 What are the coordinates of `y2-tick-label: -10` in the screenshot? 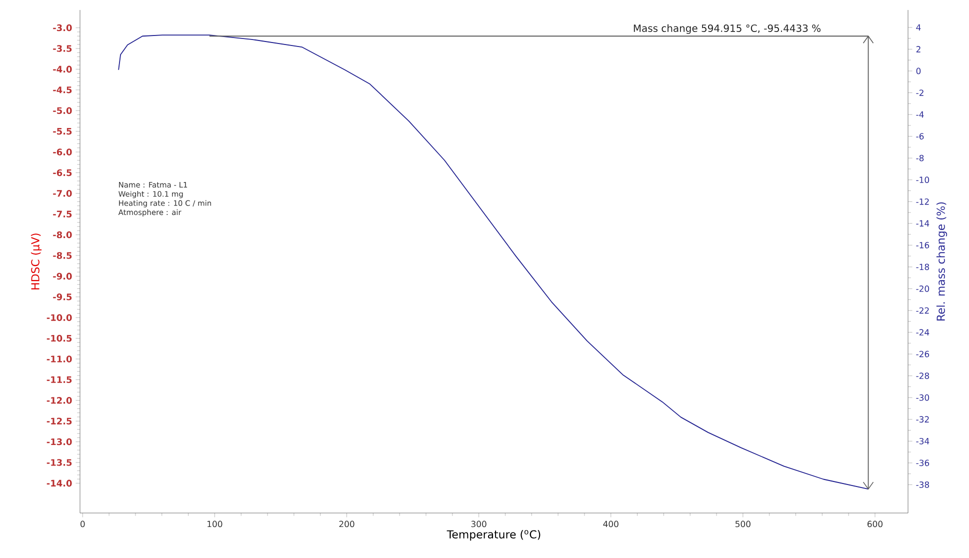 It's located at (923, 180).